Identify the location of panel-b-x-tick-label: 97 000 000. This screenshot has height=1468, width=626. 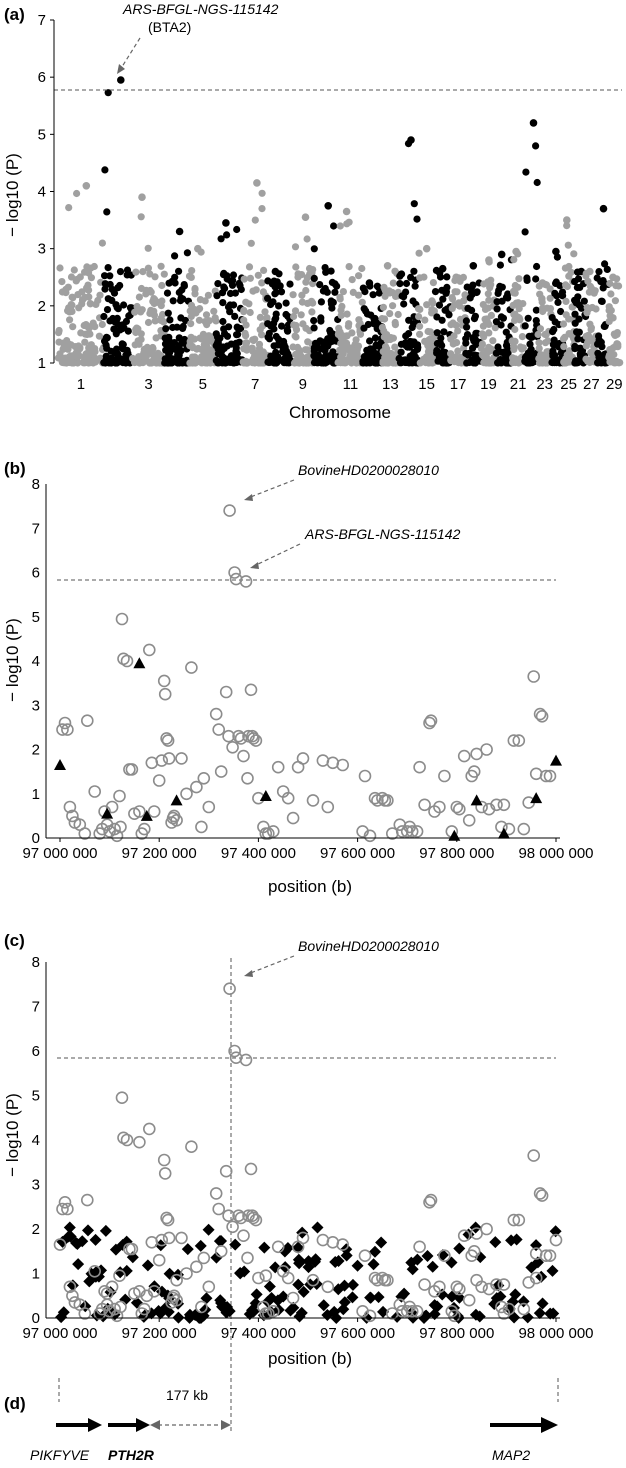
(59, 853).